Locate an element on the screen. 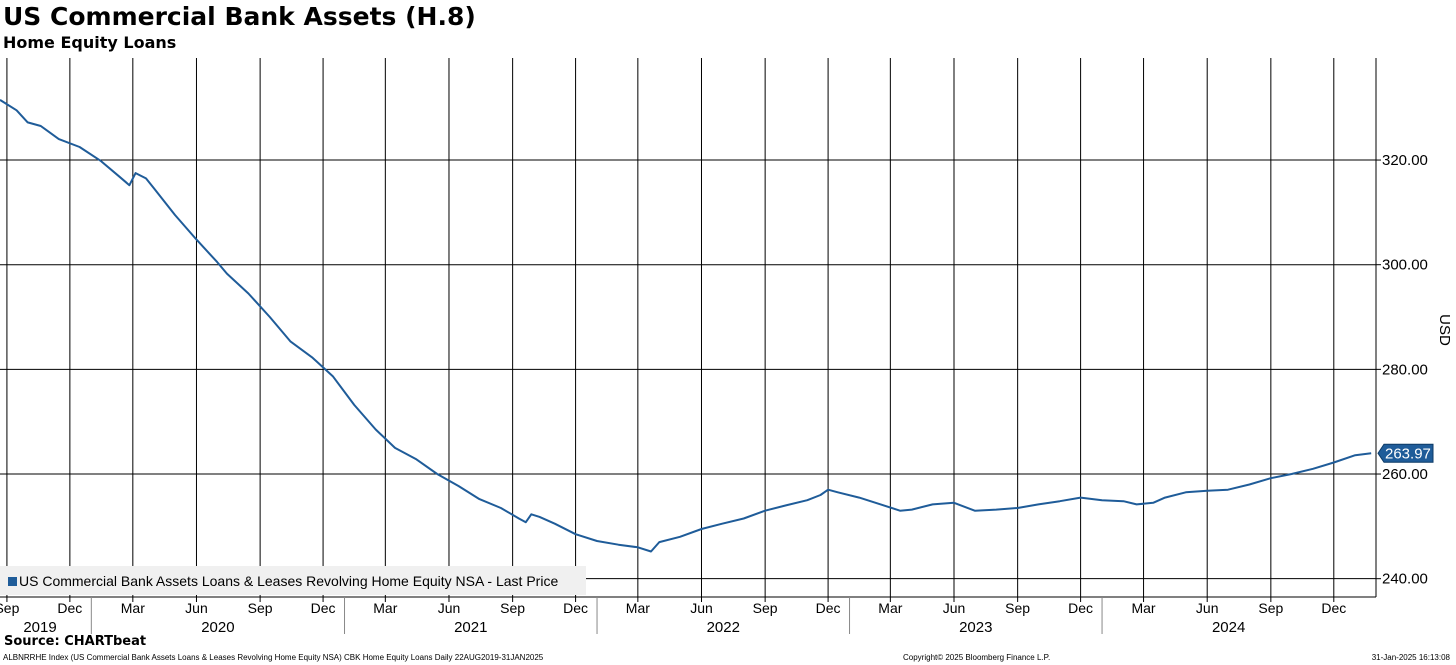 This screenshot has width=1456, height=665. last-price-badge-shape is located at coordinates (1405, 453).